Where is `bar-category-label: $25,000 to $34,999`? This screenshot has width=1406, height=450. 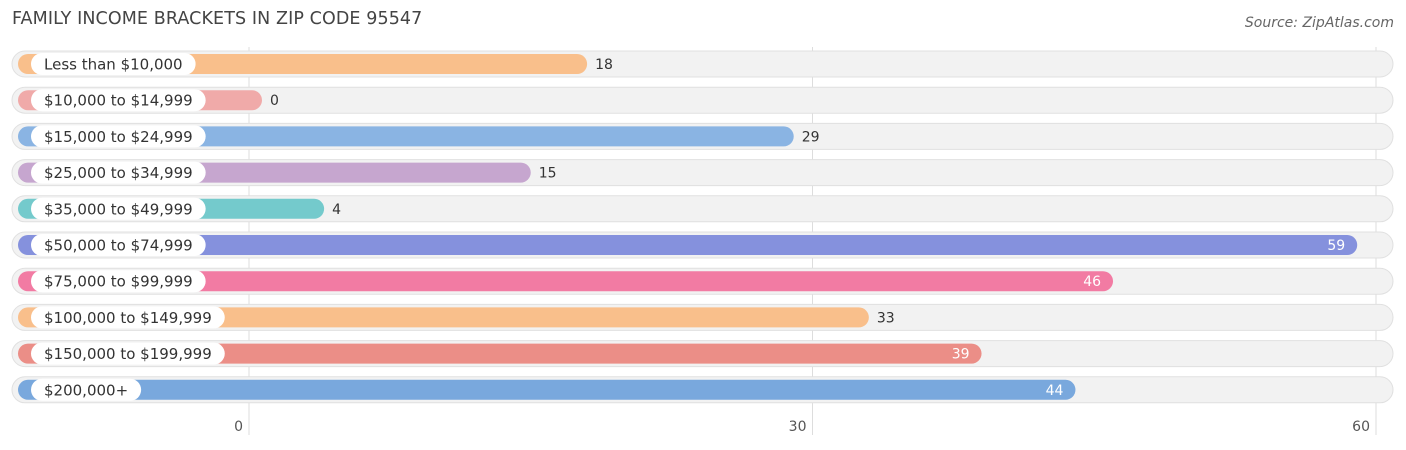 bar-category-label: $25,000 to $34,999 is located at coordinates (118, 173).